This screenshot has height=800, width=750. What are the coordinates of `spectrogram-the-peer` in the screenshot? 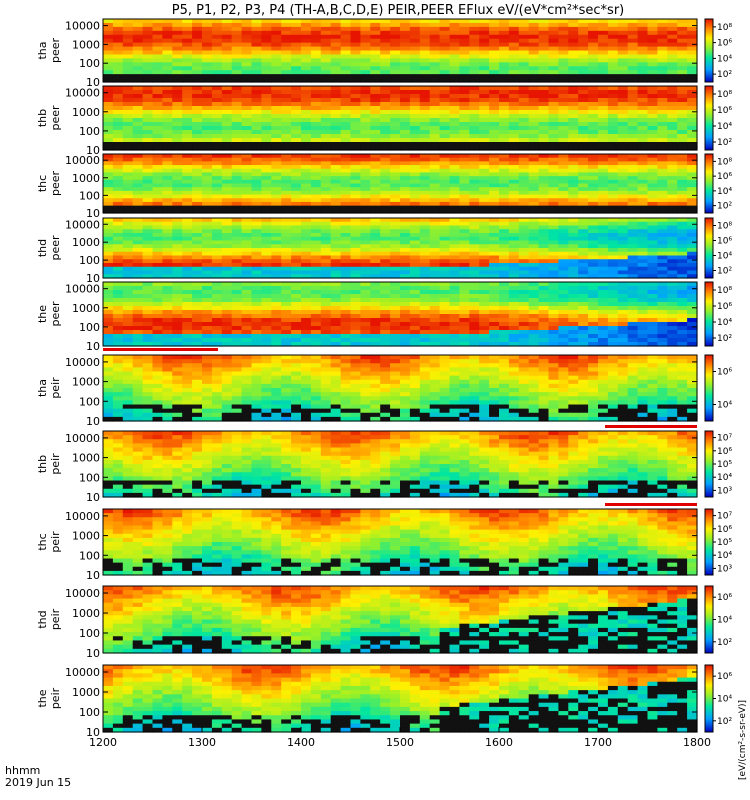 It's located at (400, 314).